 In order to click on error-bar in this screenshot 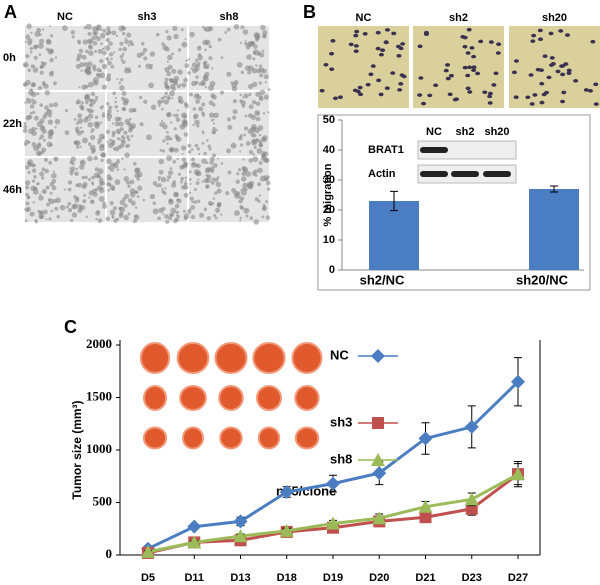, I will do `click(394, 201)`.